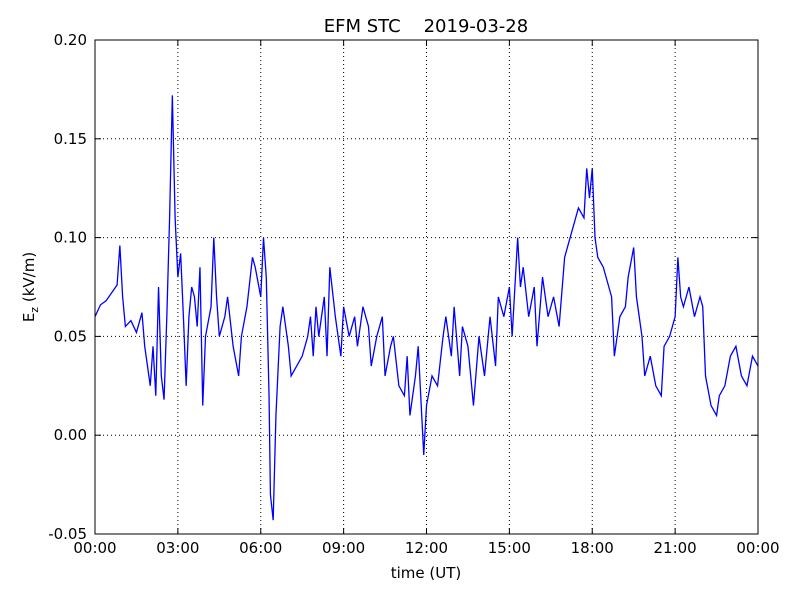 The height and width of the screenshot is (600, 800). I want to click on y-tick-label: 0.15, so click(70, 139).